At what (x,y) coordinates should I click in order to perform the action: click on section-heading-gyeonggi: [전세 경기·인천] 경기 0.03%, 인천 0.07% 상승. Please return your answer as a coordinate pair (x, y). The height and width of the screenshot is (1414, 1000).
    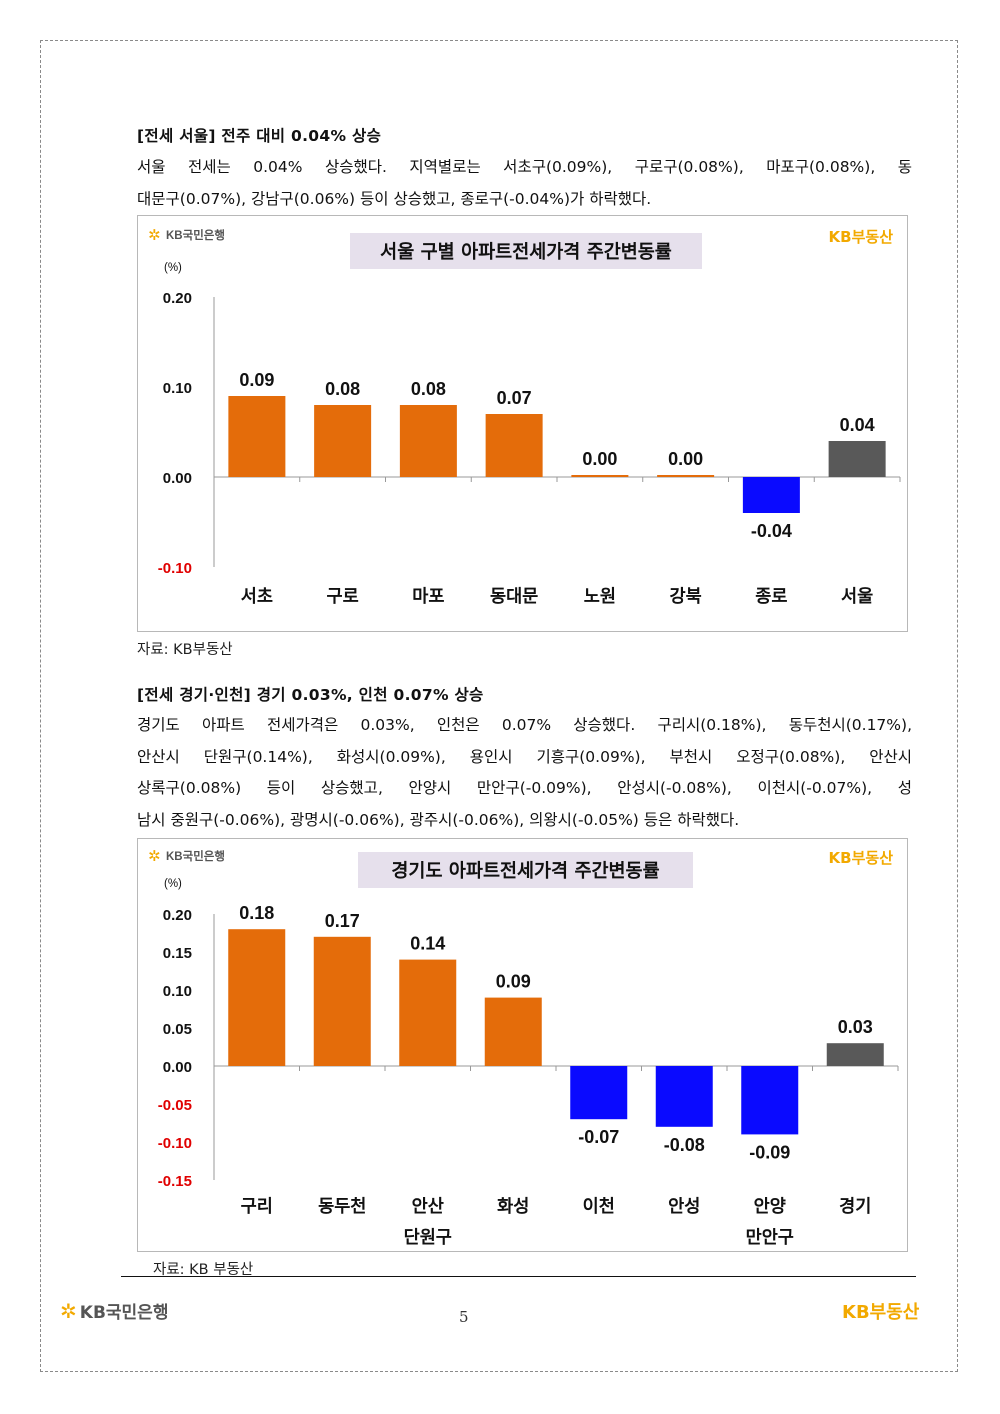
    Looking at the image, I should click on (310, 695).